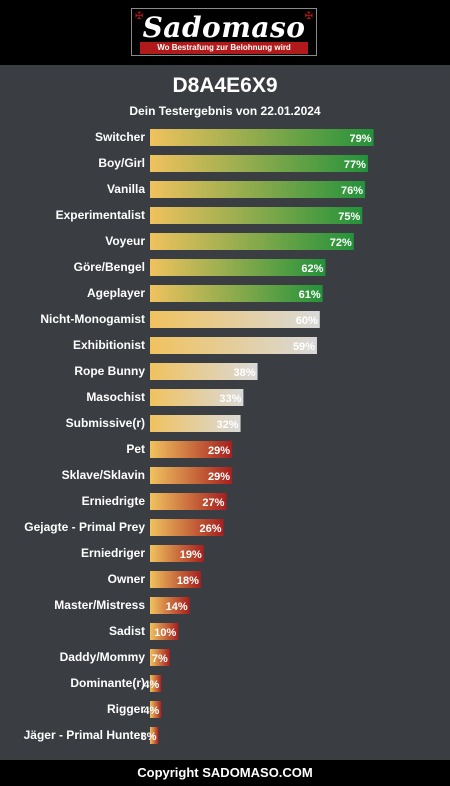  Describe the element at coordinates (109, 345) in the screenshot. I see `category-label: Exhibitionist` at that location.